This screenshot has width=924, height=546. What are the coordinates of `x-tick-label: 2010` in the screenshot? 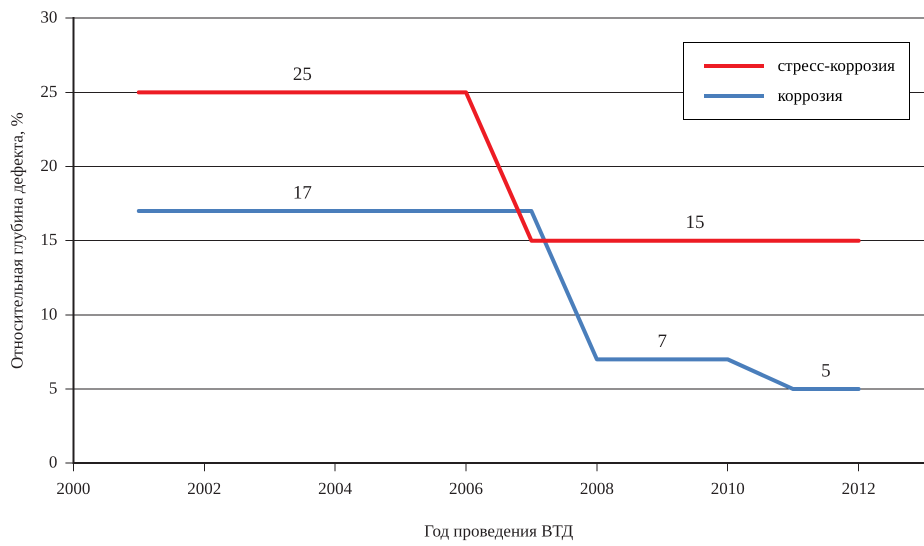 It's located at (727, 488).